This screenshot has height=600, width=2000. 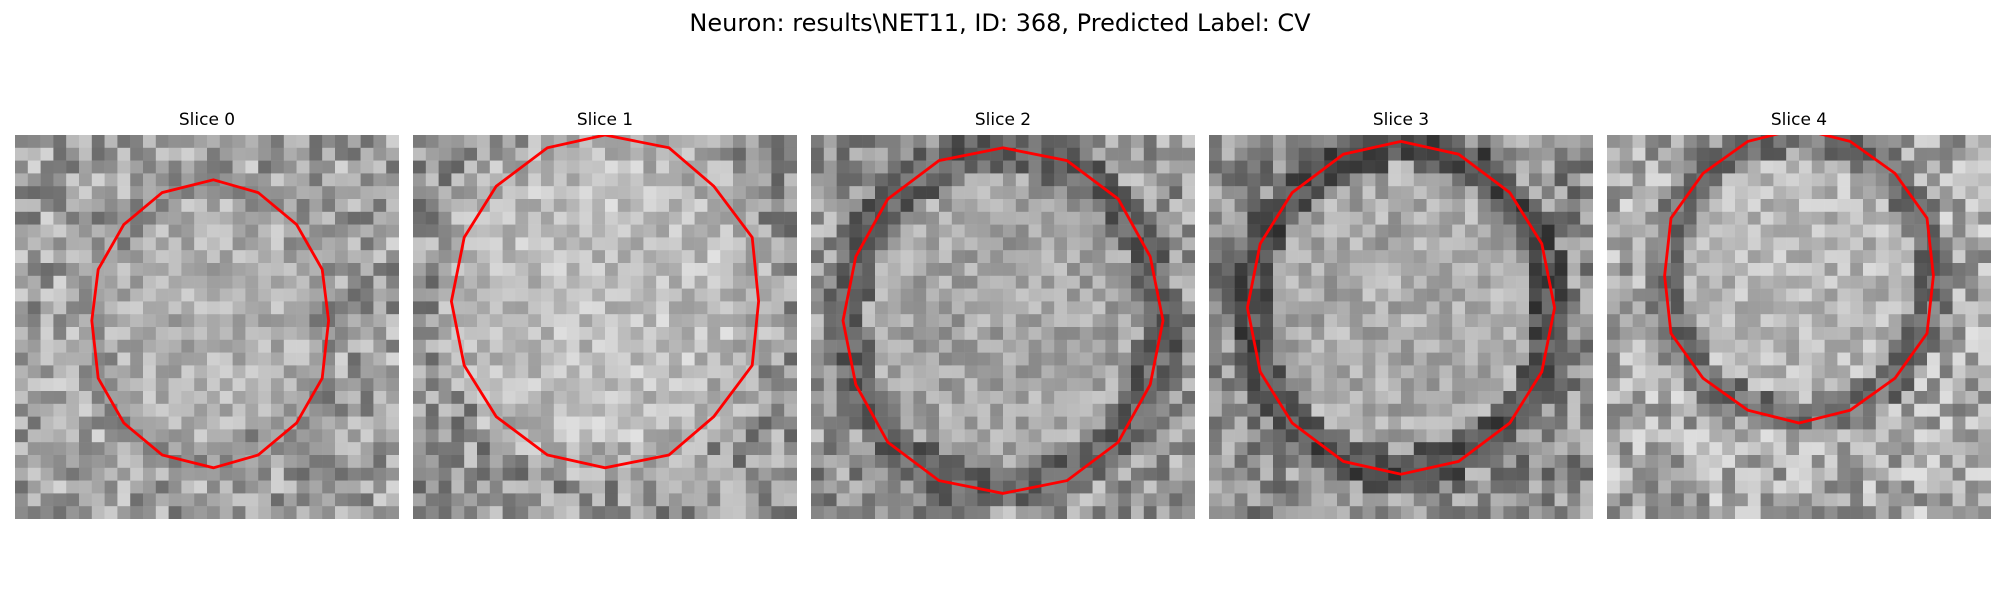 I want to click on slice-title-2: Slice 2, so click(x=1003, y=120).